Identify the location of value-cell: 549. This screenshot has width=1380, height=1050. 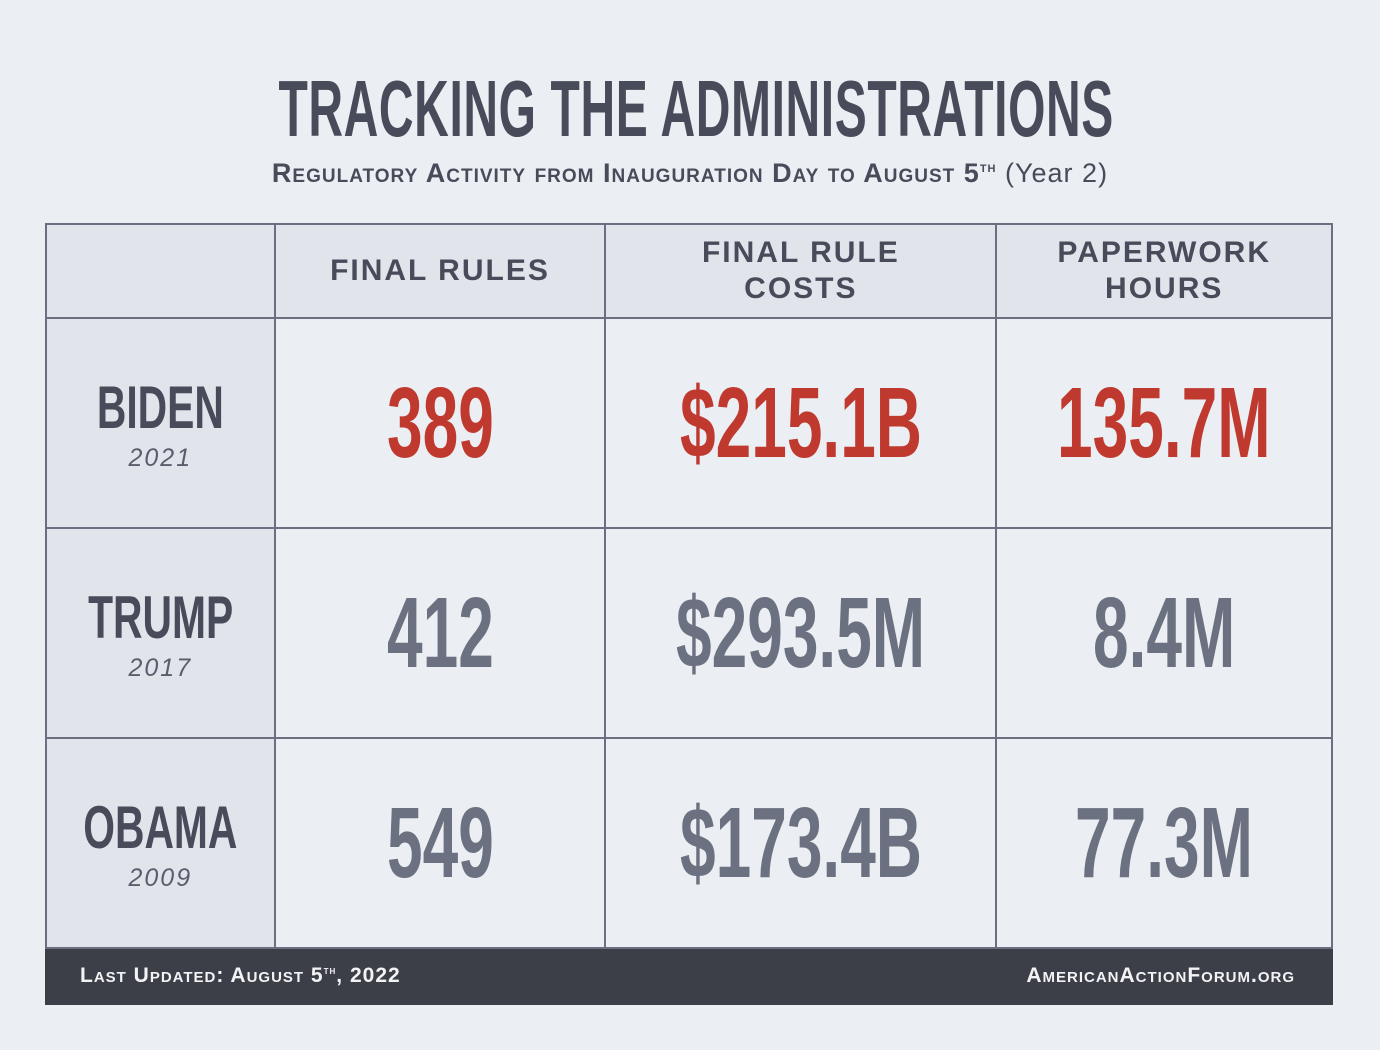
(440, 843).